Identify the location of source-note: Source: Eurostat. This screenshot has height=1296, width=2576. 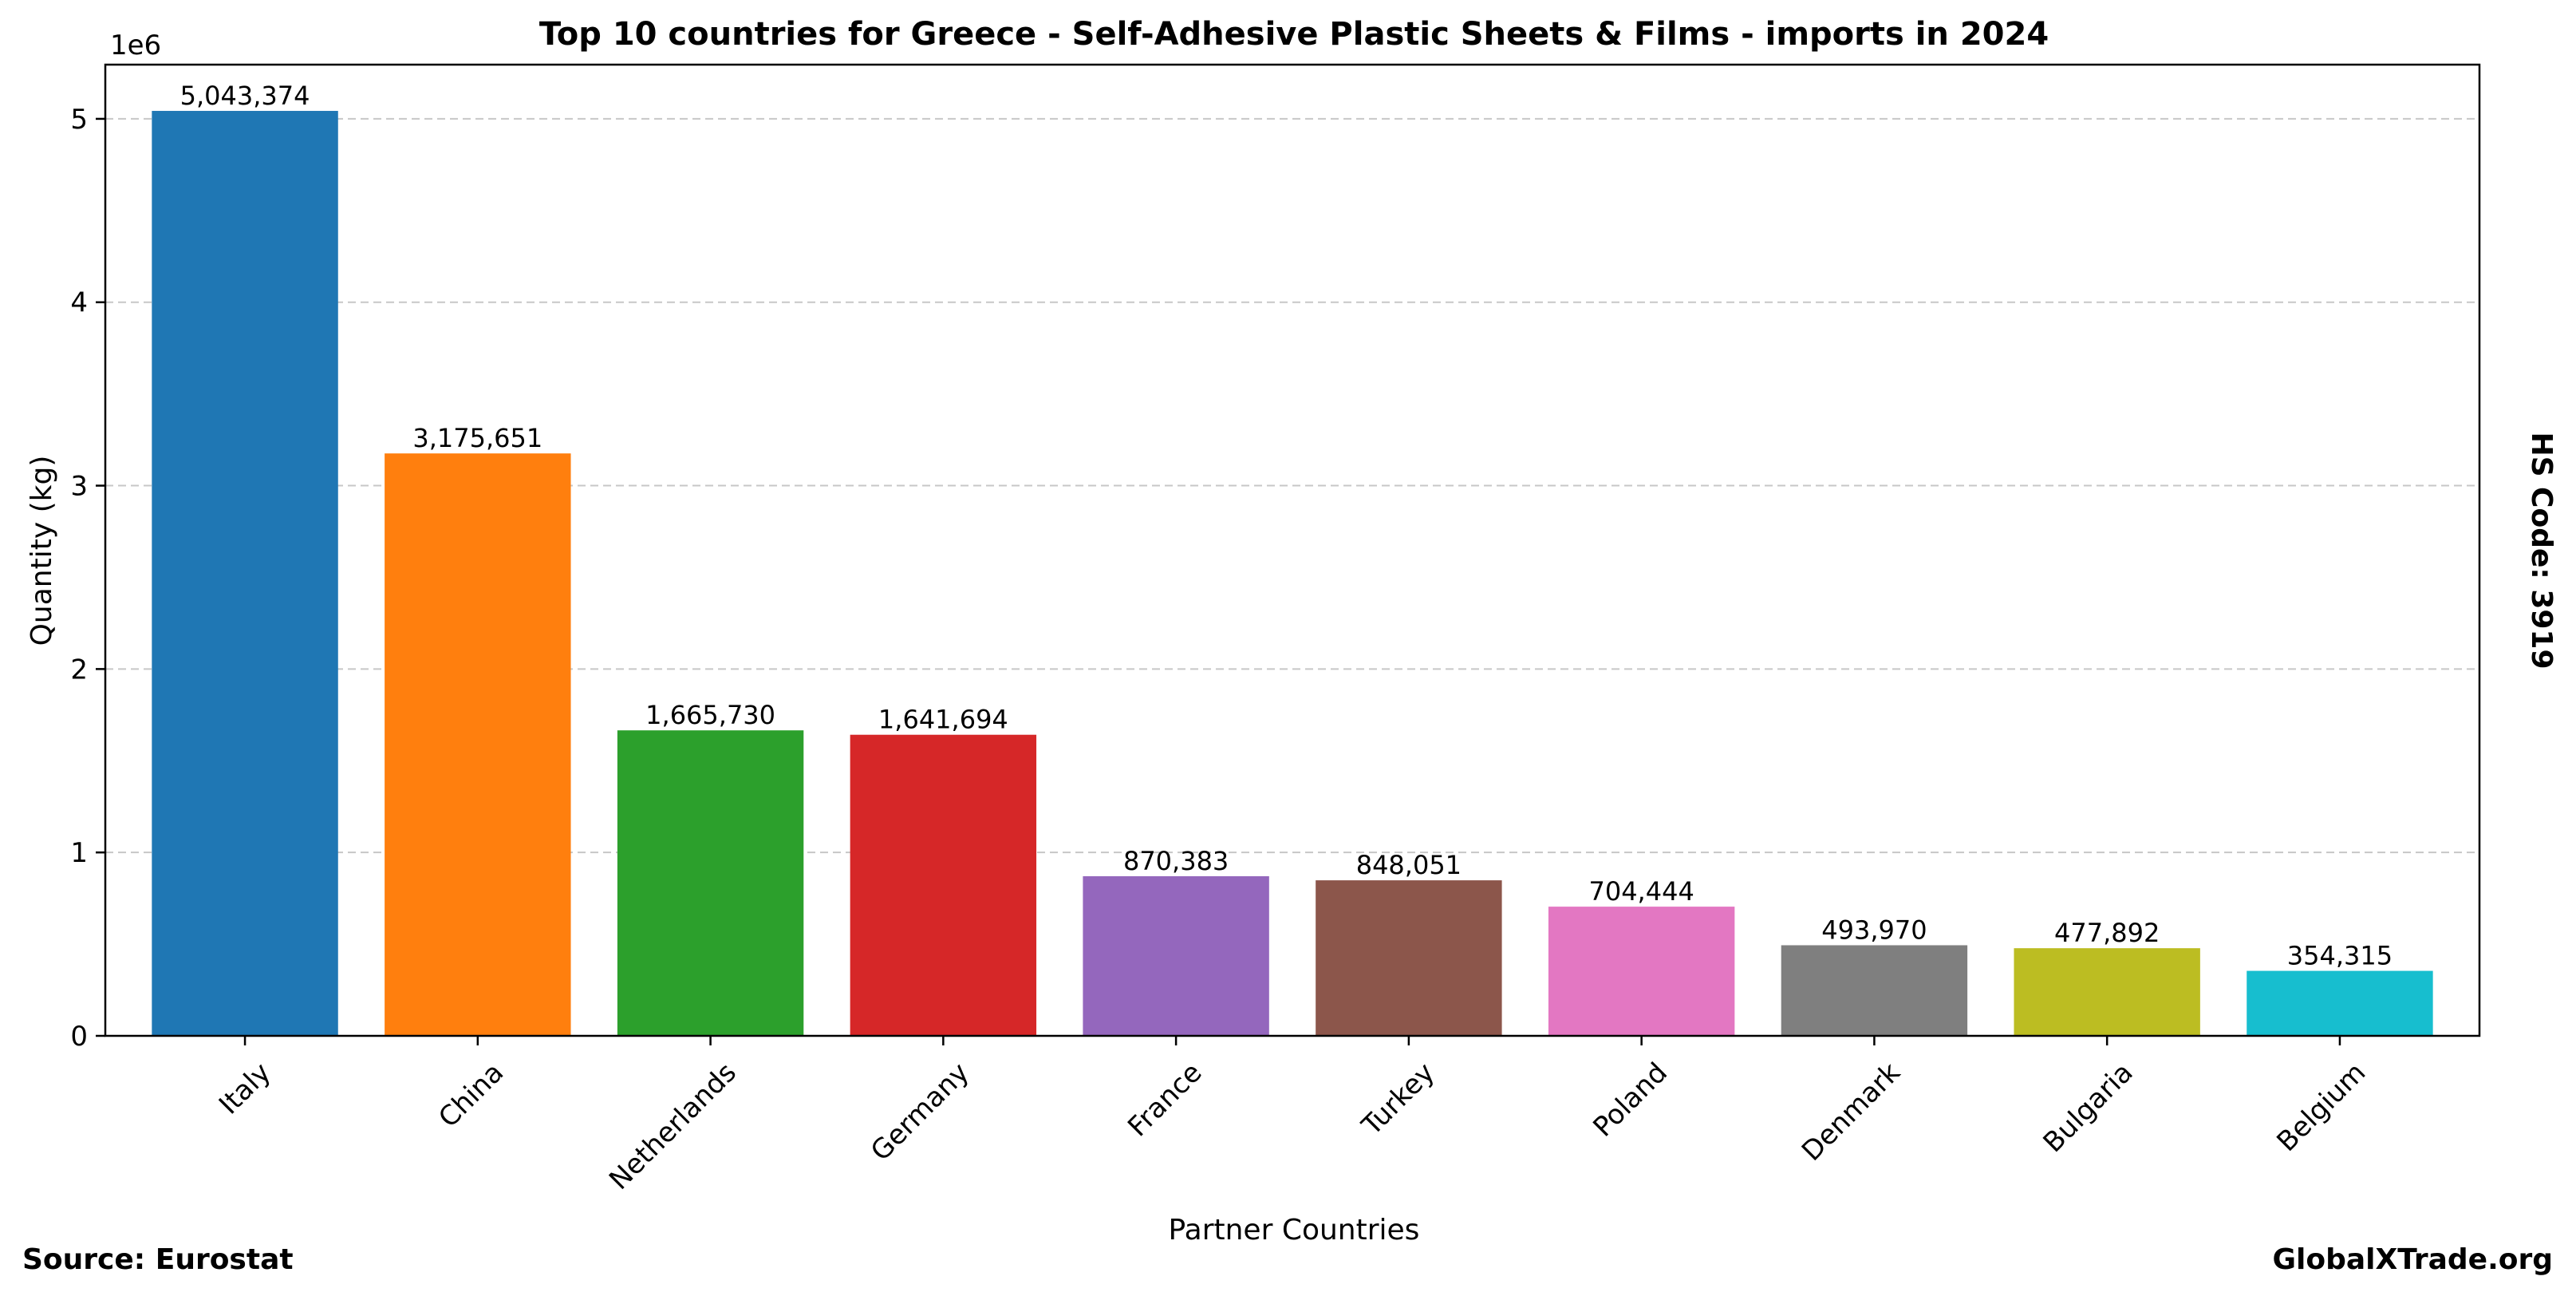
(158, 1260).